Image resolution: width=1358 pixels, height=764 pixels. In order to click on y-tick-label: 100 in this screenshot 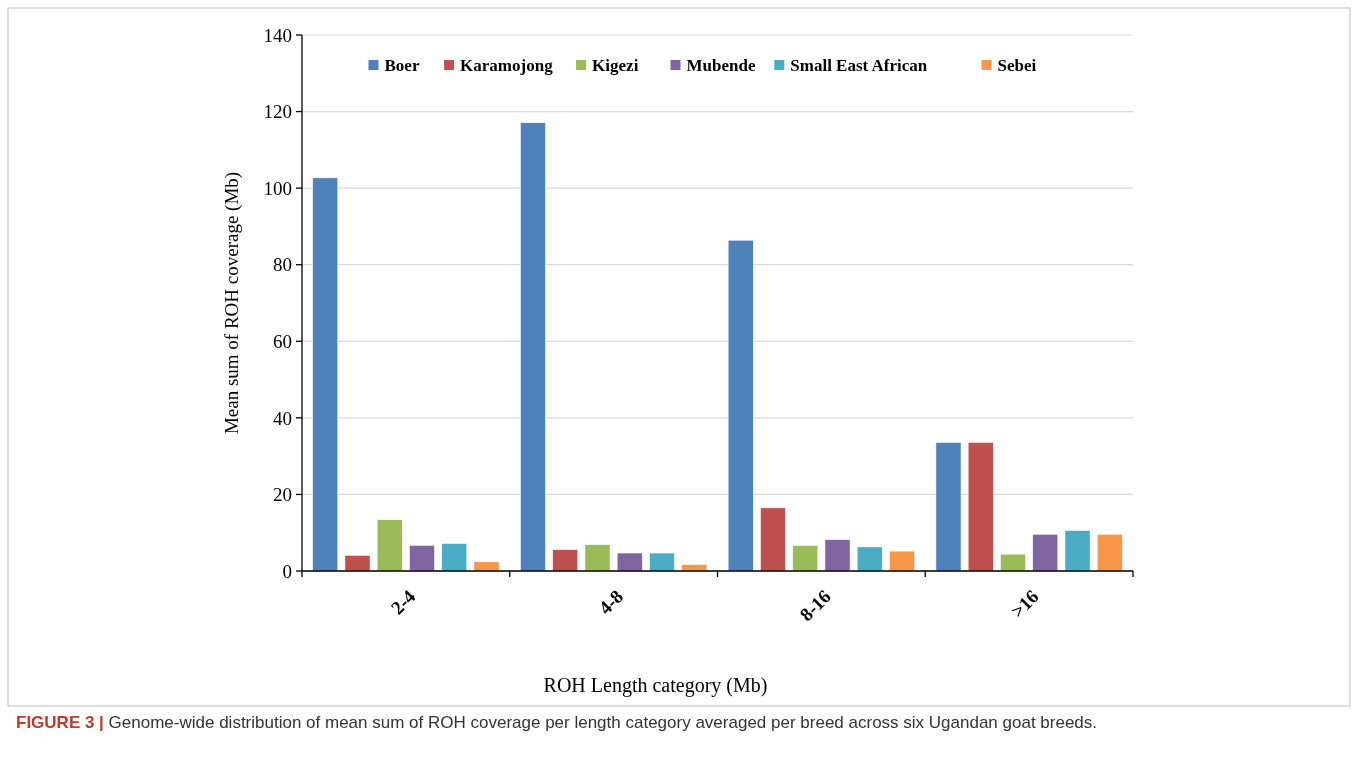, I will do `click(277, 188)`.